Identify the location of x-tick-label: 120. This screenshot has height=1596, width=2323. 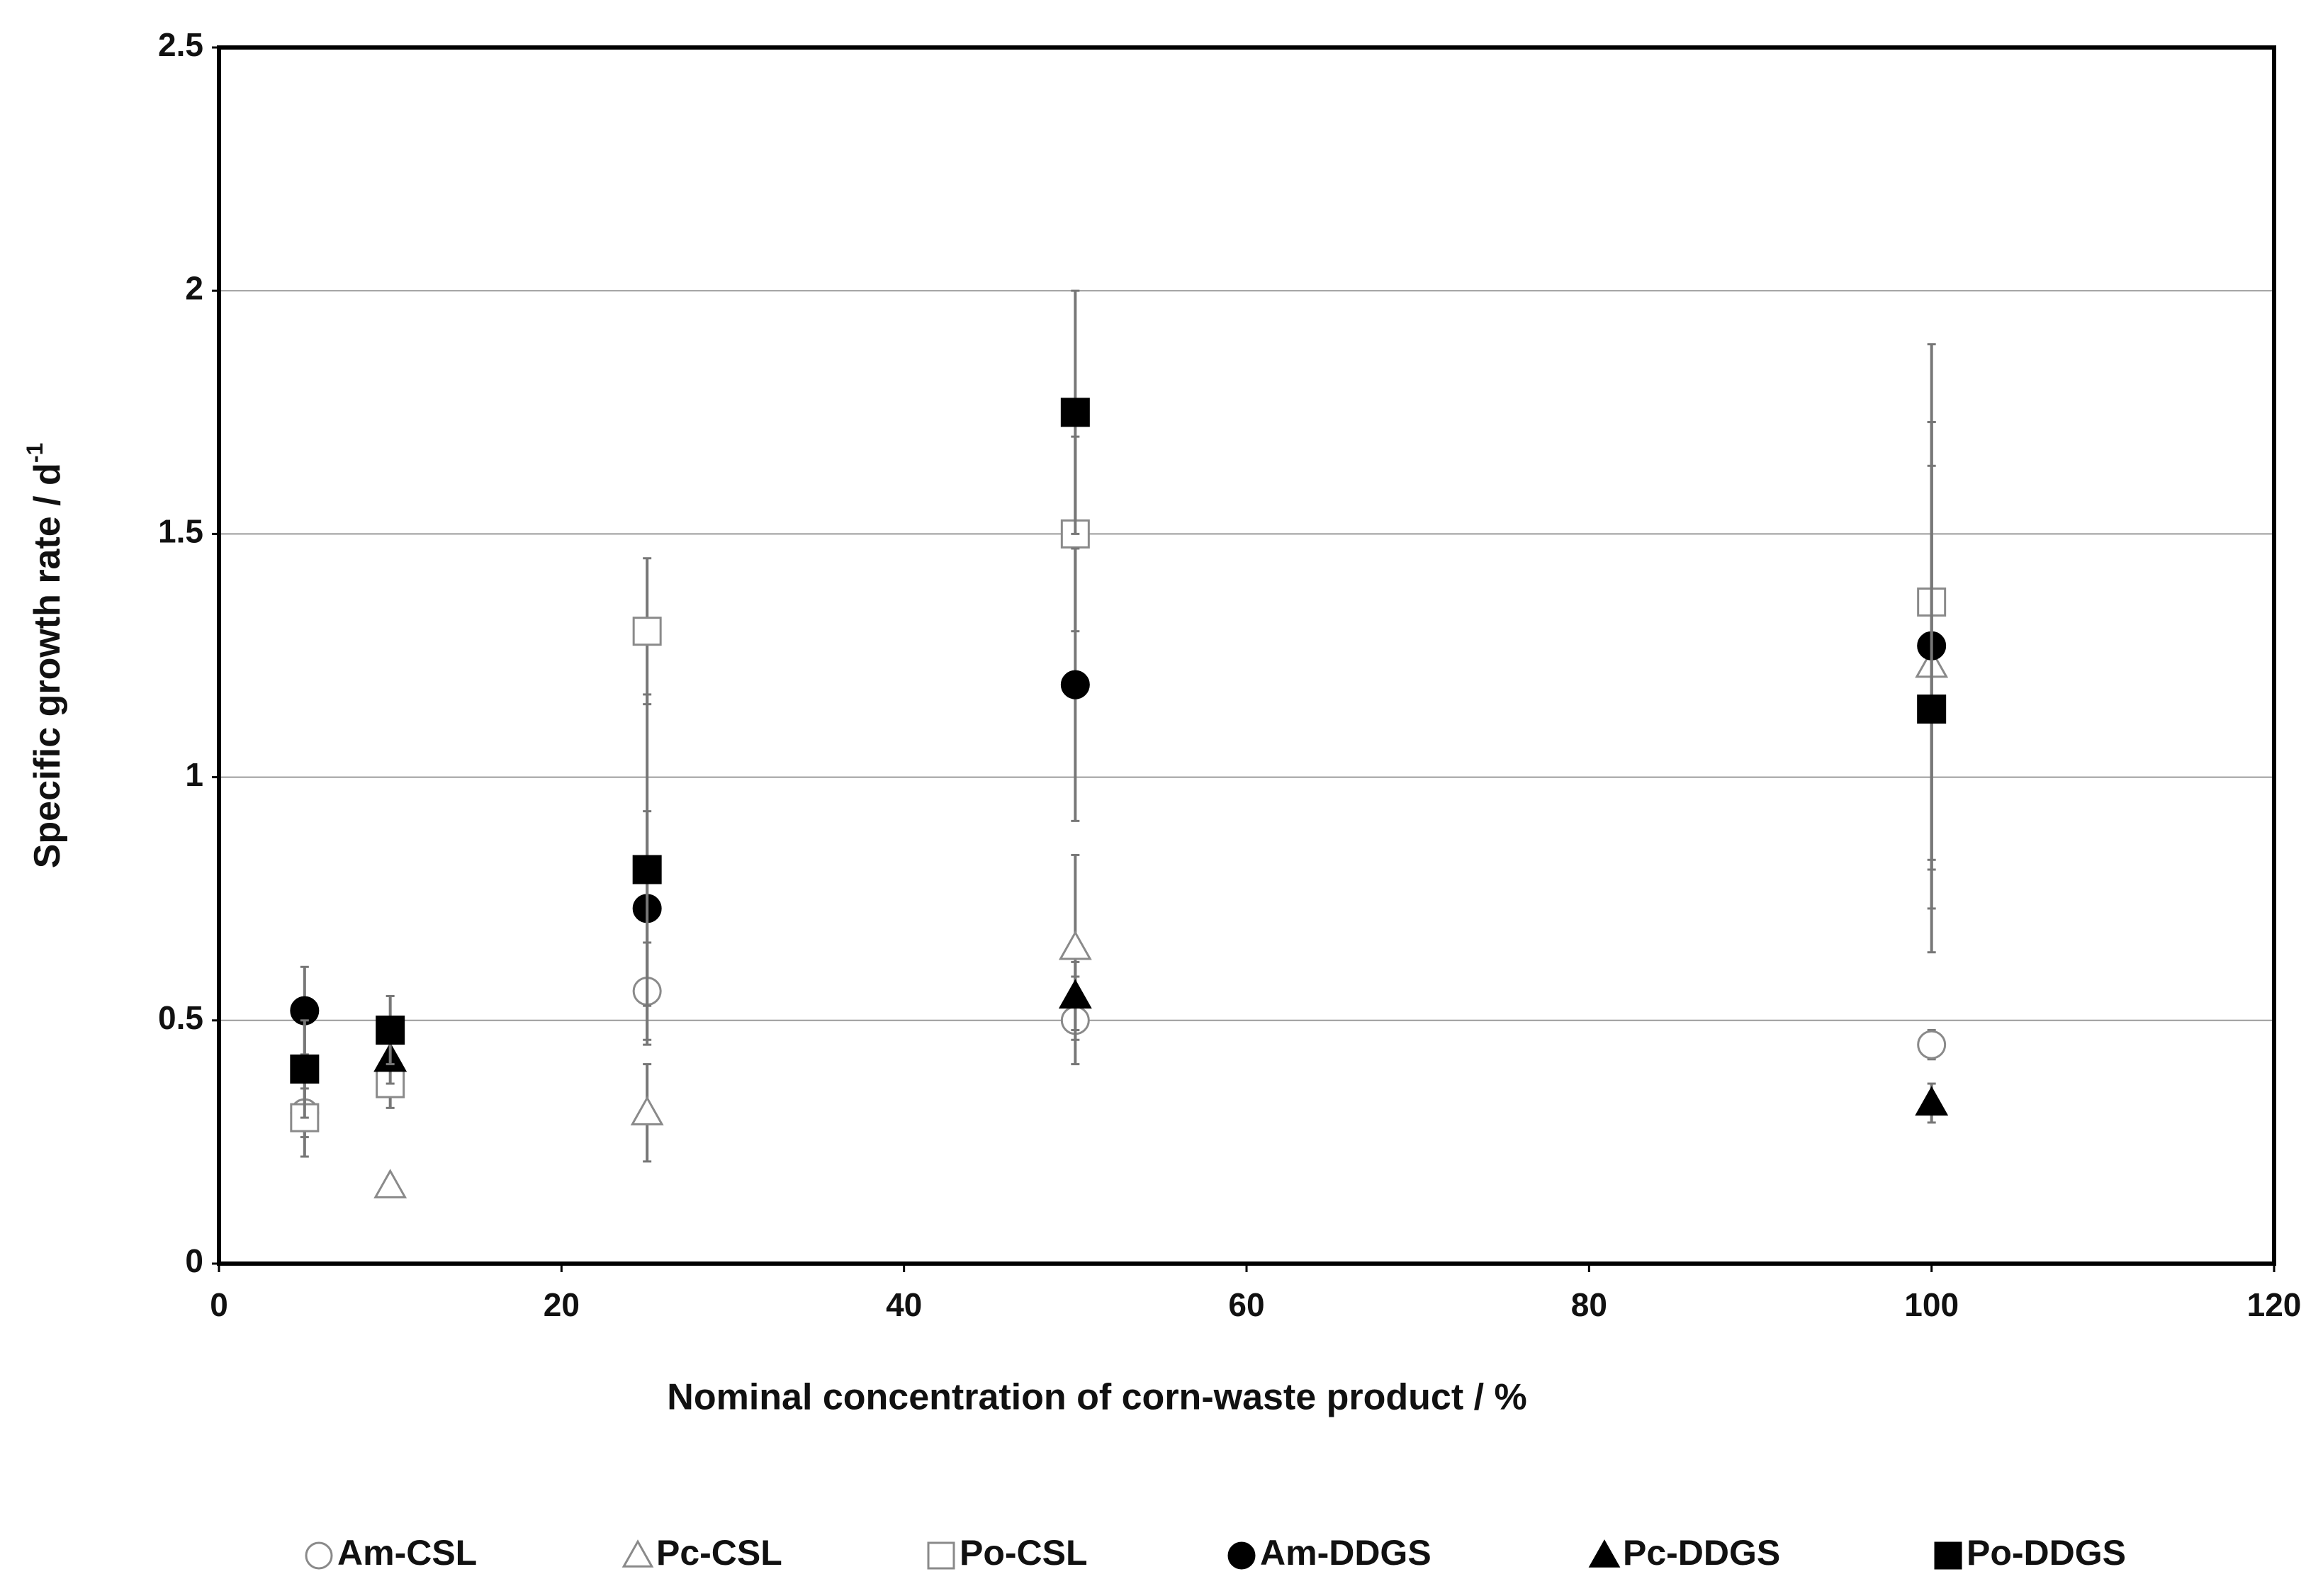
(2274, 1304).